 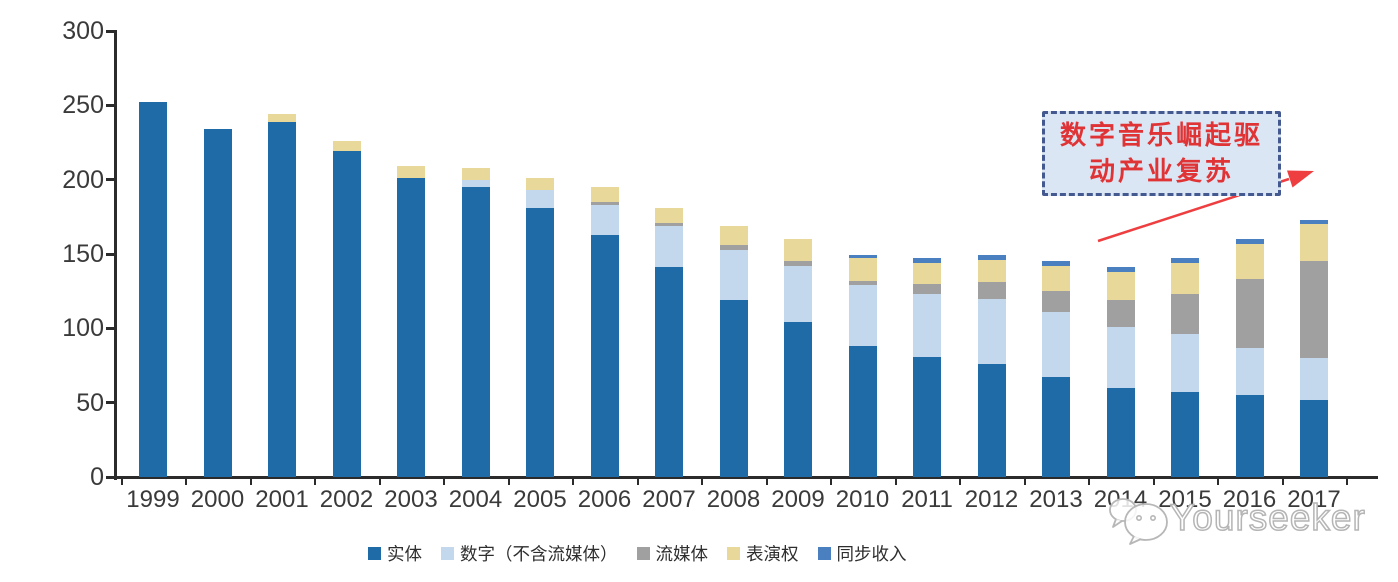 I want to click on y-axis-tick-label: 100, so click(x=83, y=328).